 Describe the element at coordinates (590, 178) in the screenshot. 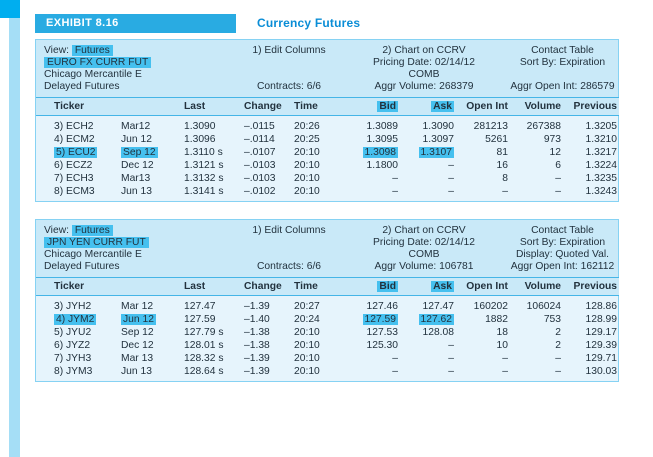

I see `cell-previous: 1.3235` at that location.